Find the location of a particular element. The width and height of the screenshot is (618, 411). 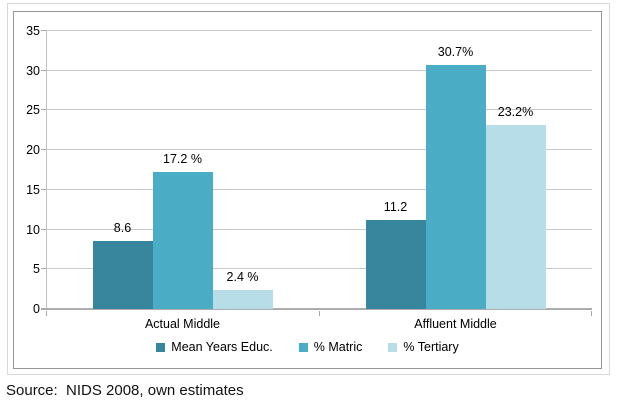

y-axis-tick-label: 5 is located at coordinates (36, 269).